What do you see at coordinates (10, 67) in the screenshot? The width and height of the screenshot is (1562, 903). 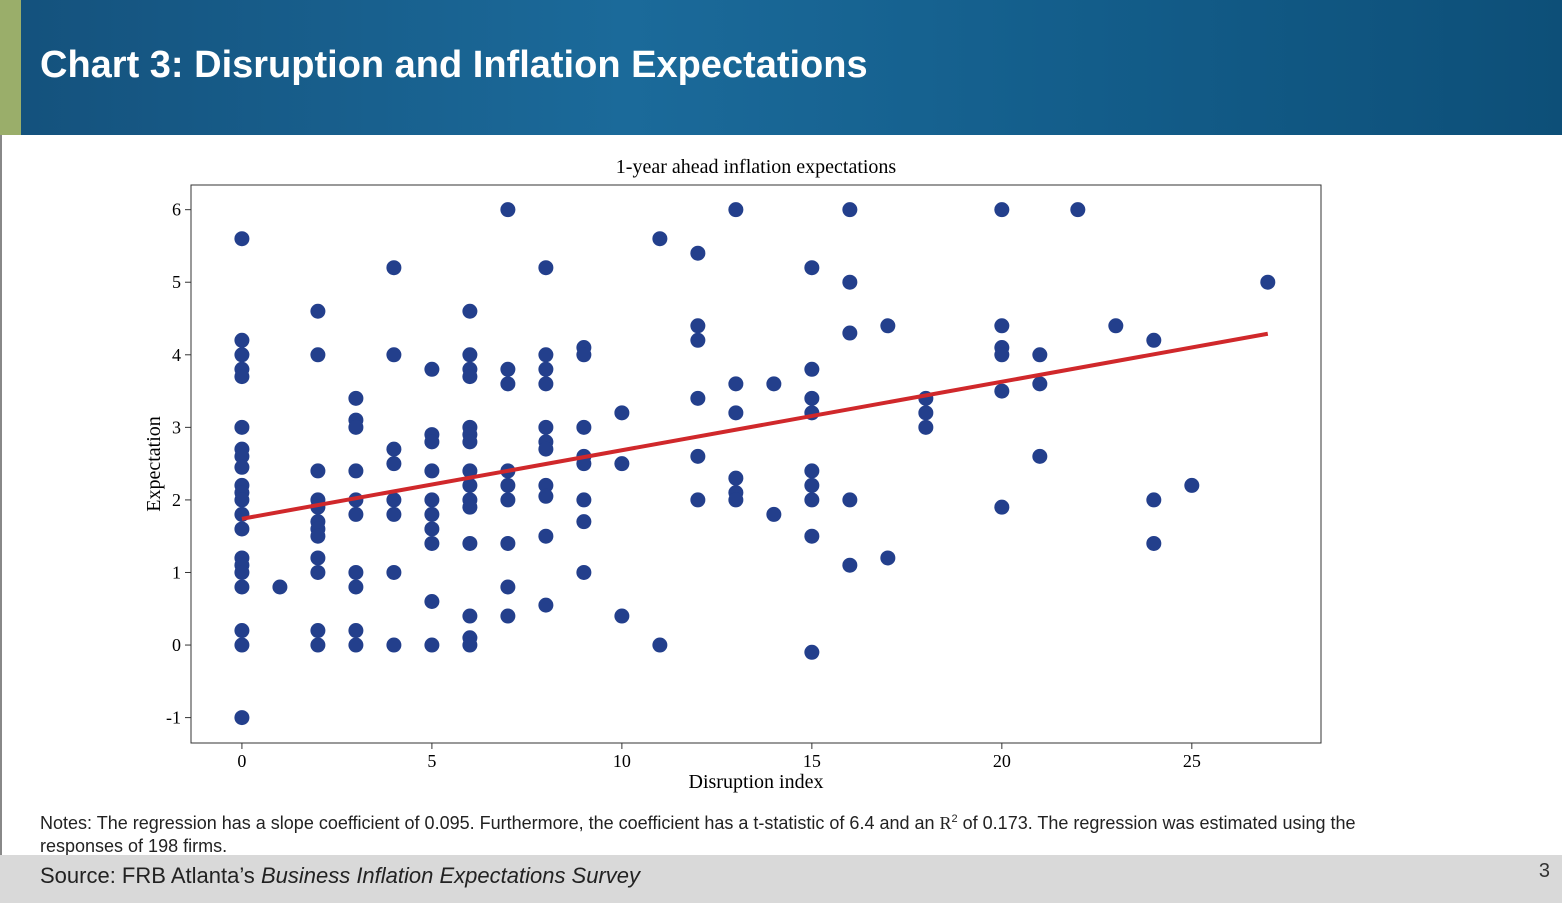 I see `accent-strip` at bounding box center [10, 67].